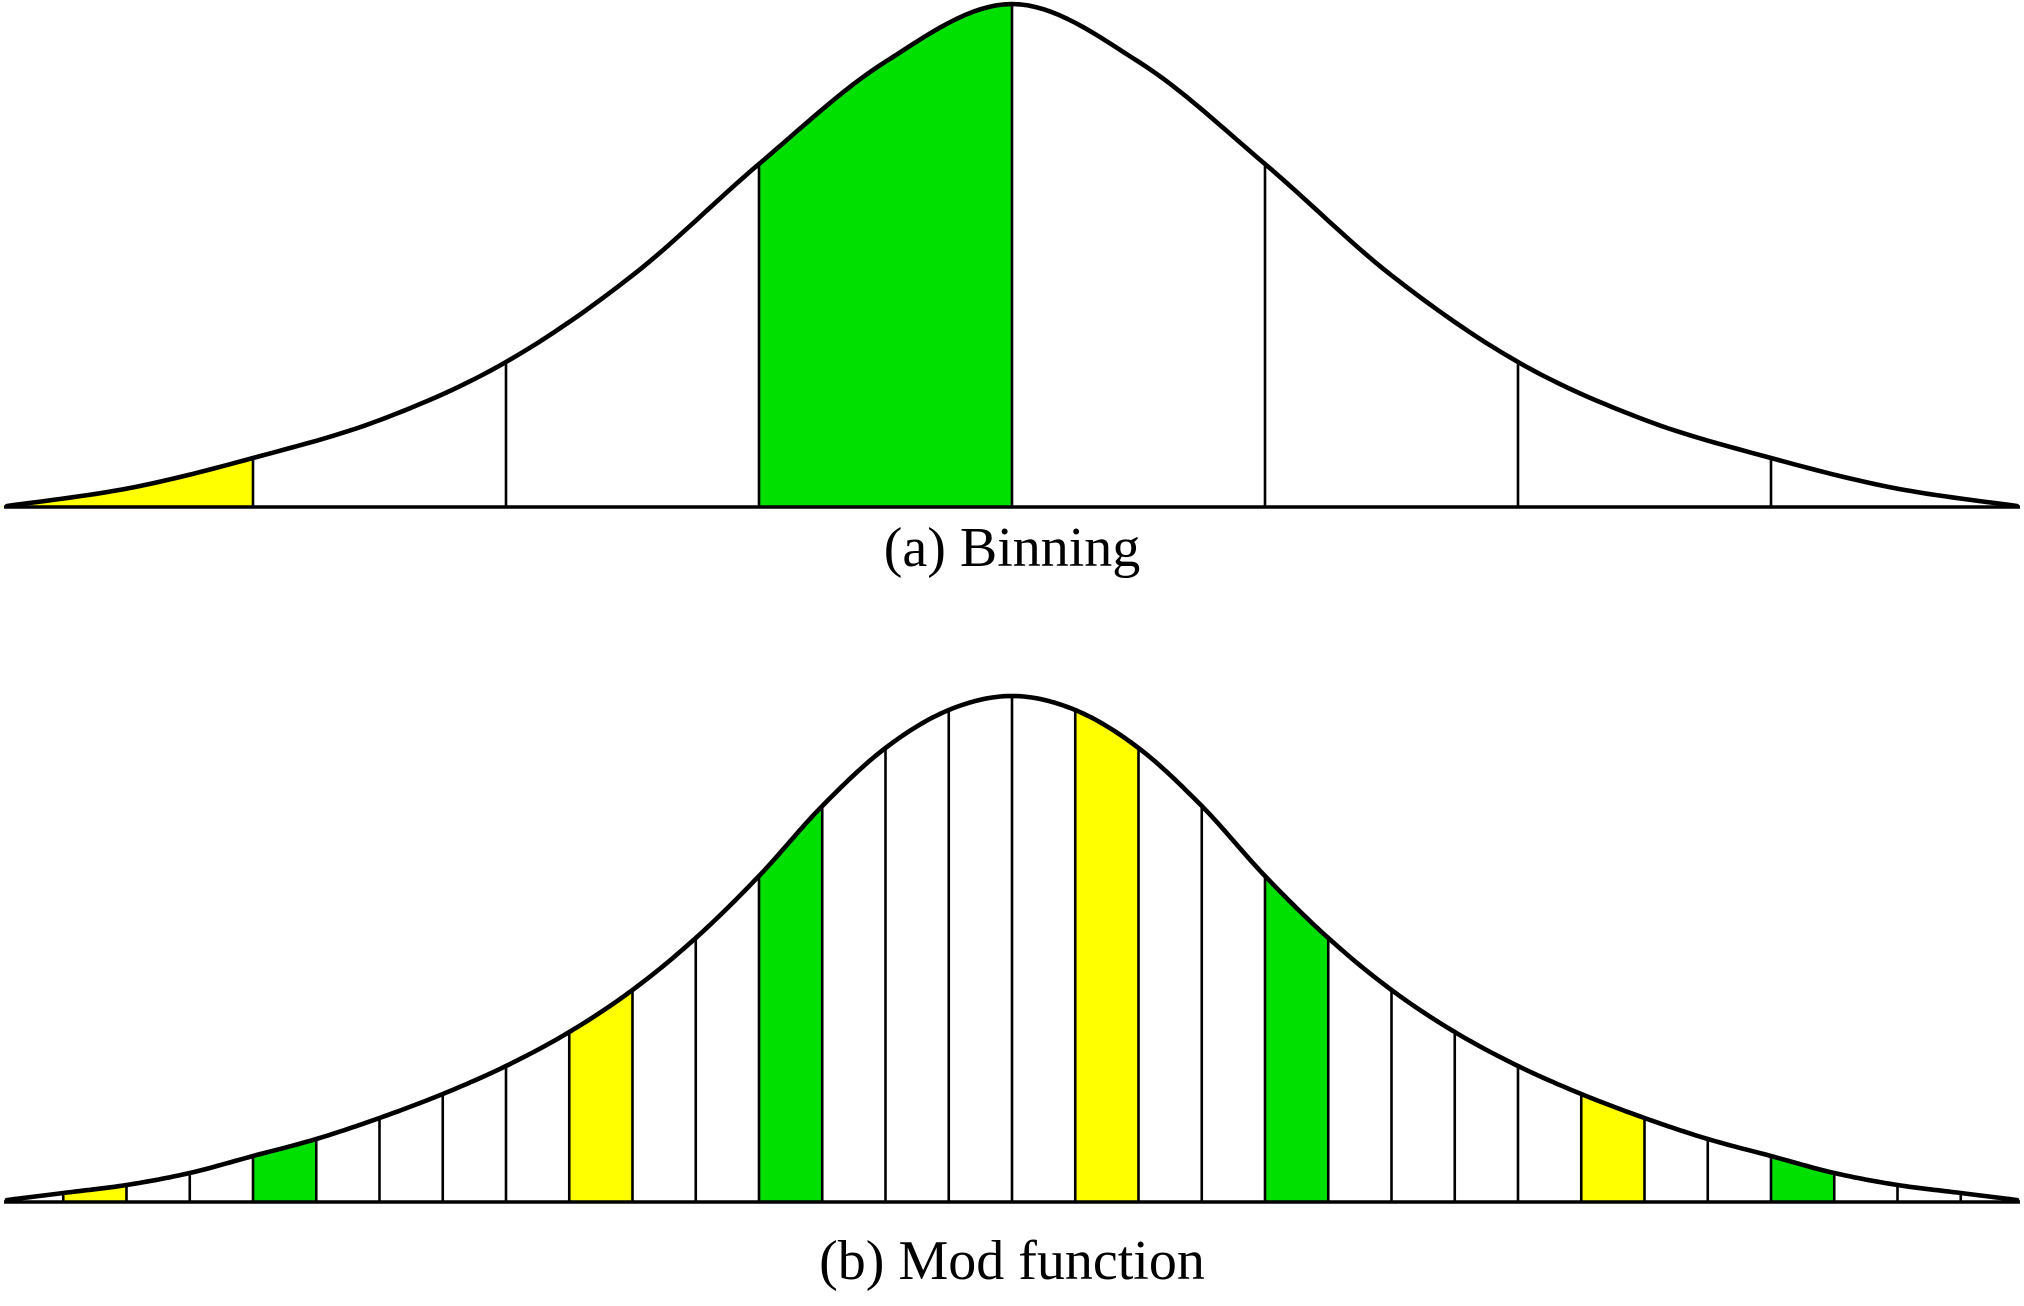 The image size is (2024, 1306). Describe the element at coordinates (1297, 1039) in the screenshot. I see `mod-slice-20-green-fill` at that location.